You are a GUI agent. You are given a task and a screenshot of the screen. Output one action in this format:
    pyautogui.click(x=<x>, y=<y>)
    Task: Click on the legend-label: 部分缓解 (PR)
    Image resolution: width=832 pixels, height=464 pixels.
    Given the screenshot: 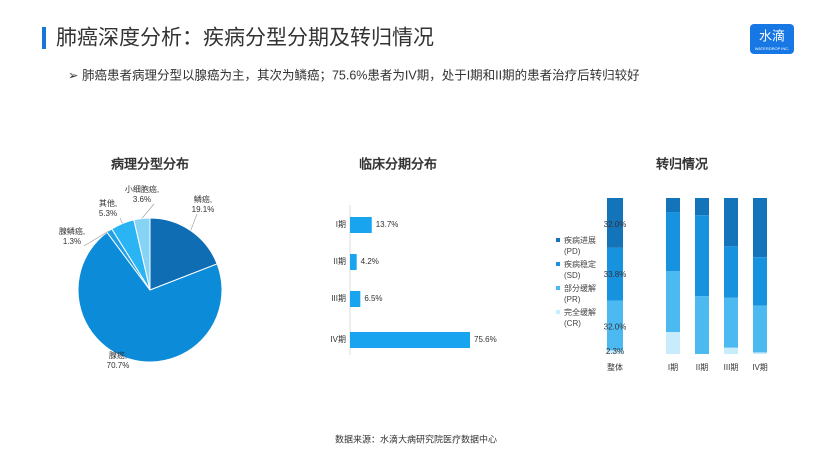 What is the action you would take?
    pyautogui.click(x=580, y=294)
    